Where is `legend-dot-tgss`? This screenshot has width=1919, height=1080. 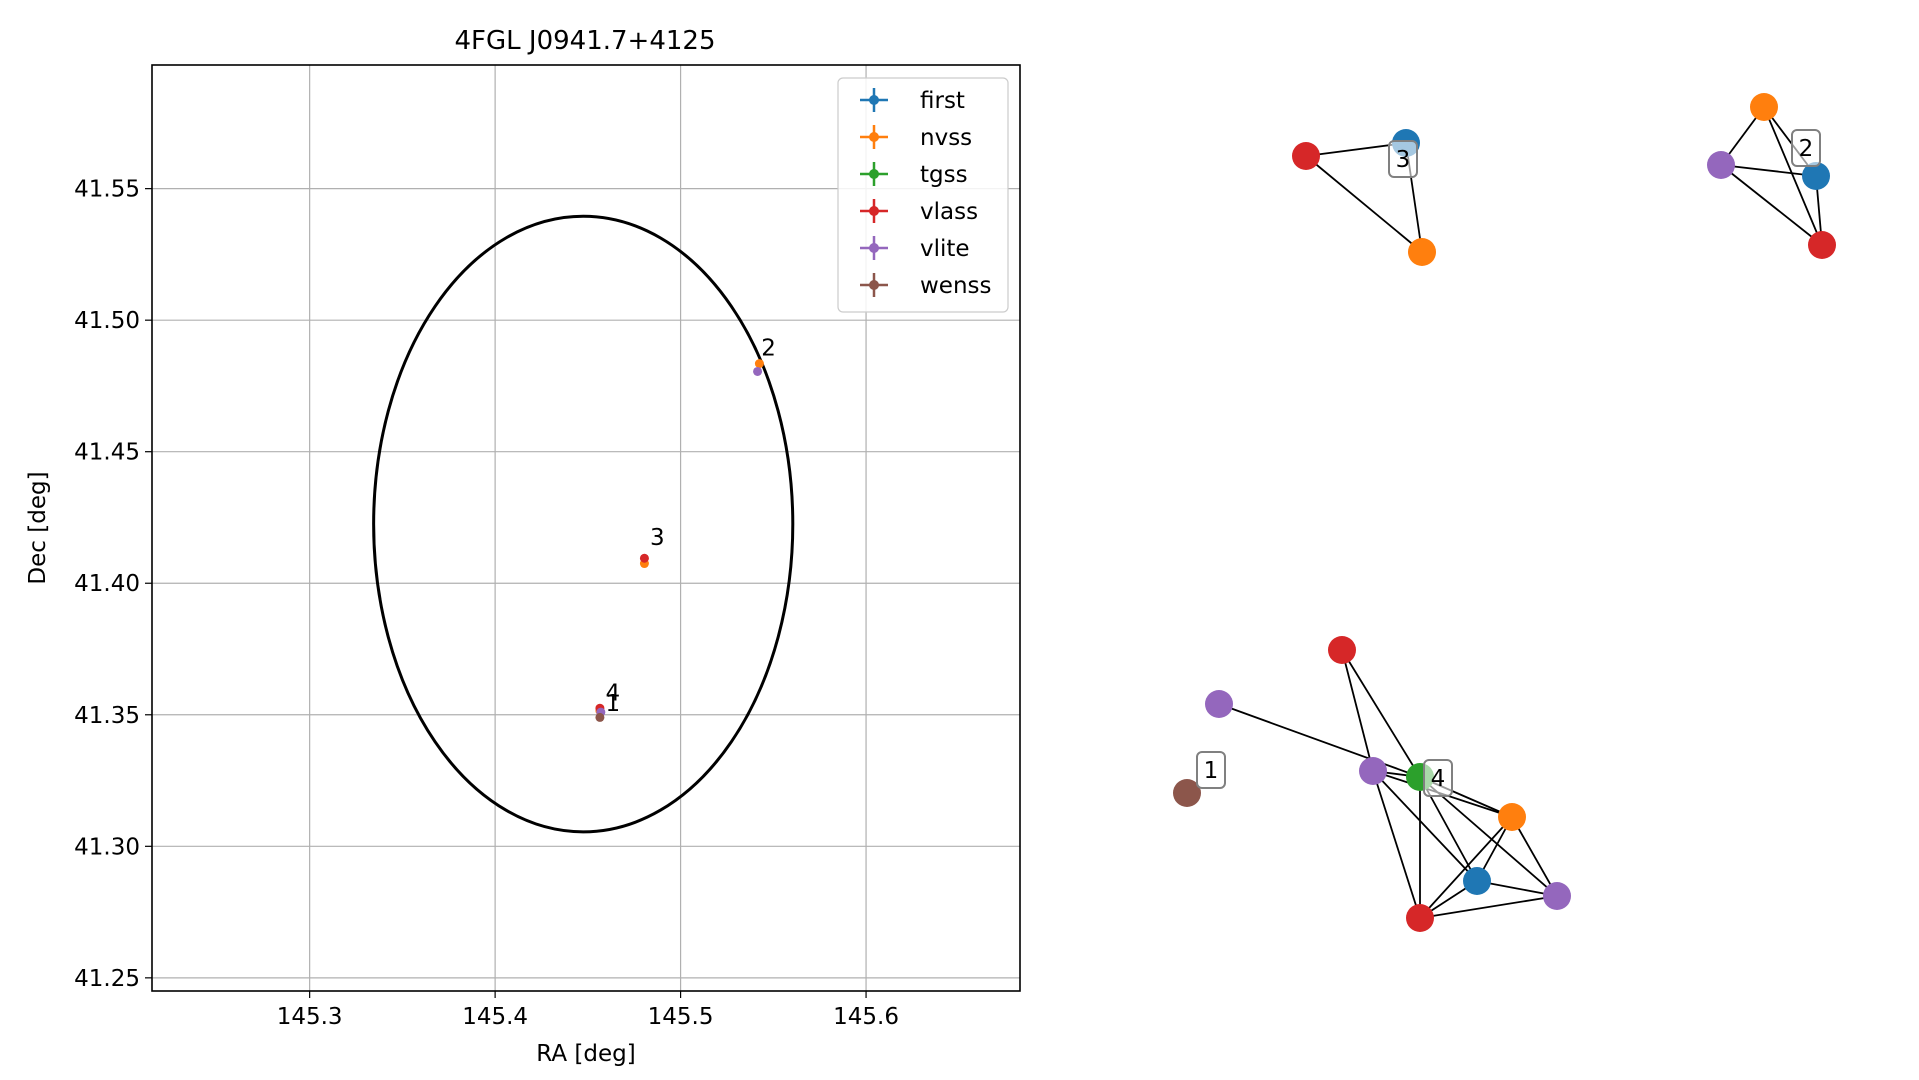
legend-dot-tgss is located at coordinates (874, 174).